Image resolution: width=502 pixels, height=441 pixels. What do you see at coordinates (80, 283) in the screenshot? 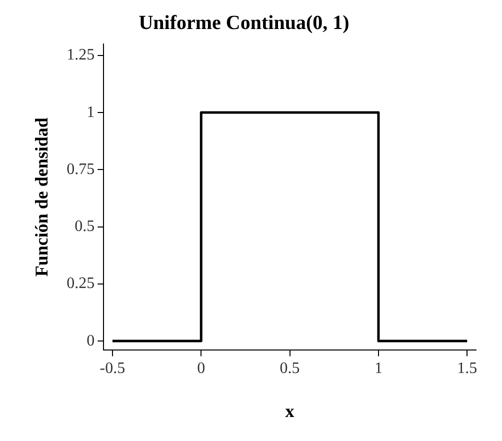
I see `y-tick-label: 0.25` at bounding box center [80, 283].